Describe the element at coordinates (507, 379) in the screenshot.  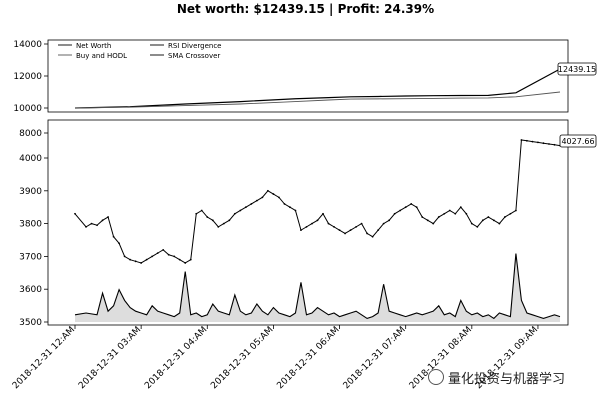
I see `watermark-text: 量化投资与机器学习` at that location.